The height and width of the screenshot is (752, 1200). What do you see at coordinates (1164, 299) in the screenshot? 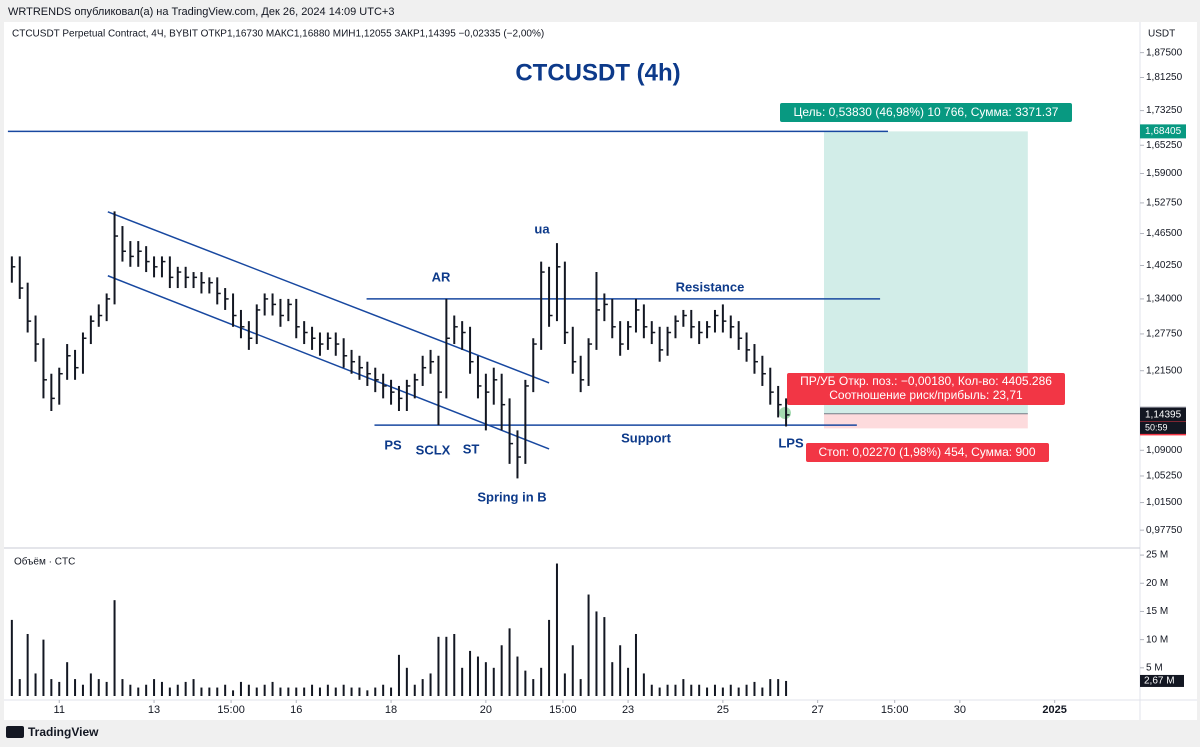
I see `y-tick-label: 1,34000` at bounding box center [1164, 299].